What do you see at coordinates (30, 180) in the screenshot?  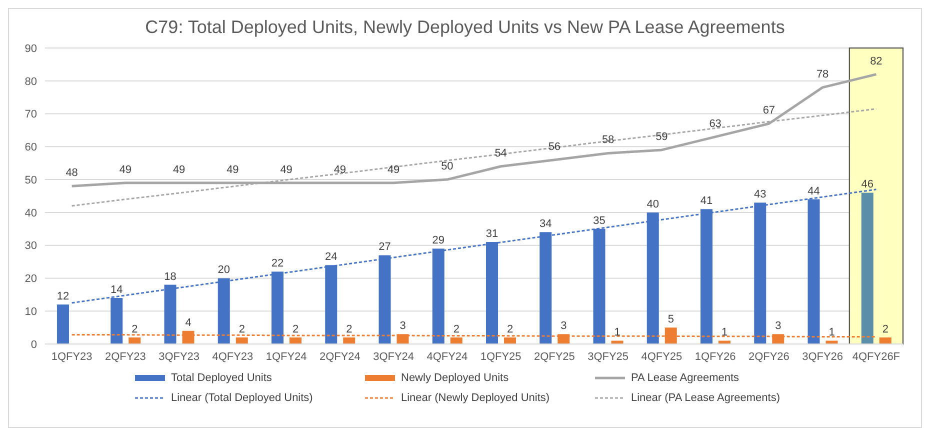 I see `y-tick-label: 50` at bounding box center [30, 180].